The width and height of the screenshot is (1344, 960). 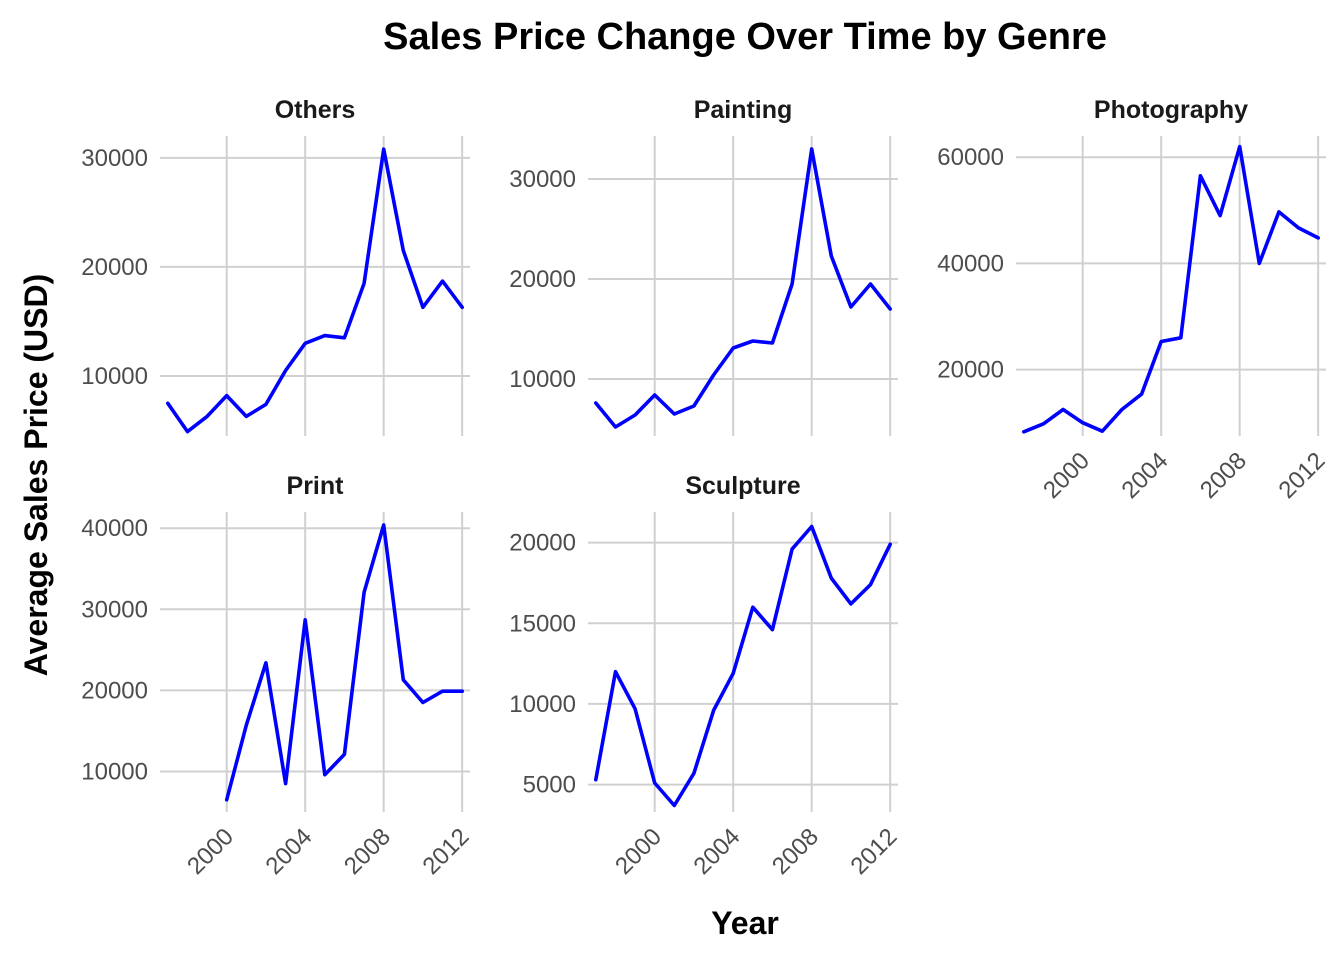 What do you see at coordinates (36, 475) in the screenshot?
I see `y-axis-title: Average Sales Price (USD)` at bounding box center [36, 475].